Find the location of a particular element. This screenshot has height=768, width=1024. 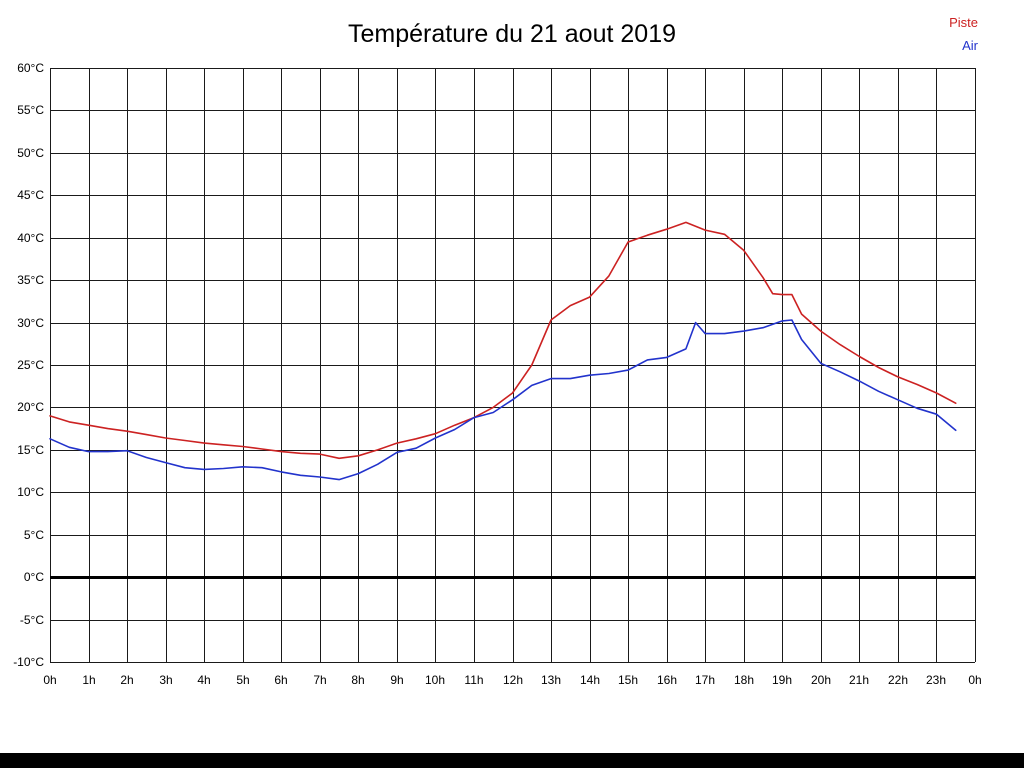

x-tick-label: 17h is located at coordinates (705, 680).